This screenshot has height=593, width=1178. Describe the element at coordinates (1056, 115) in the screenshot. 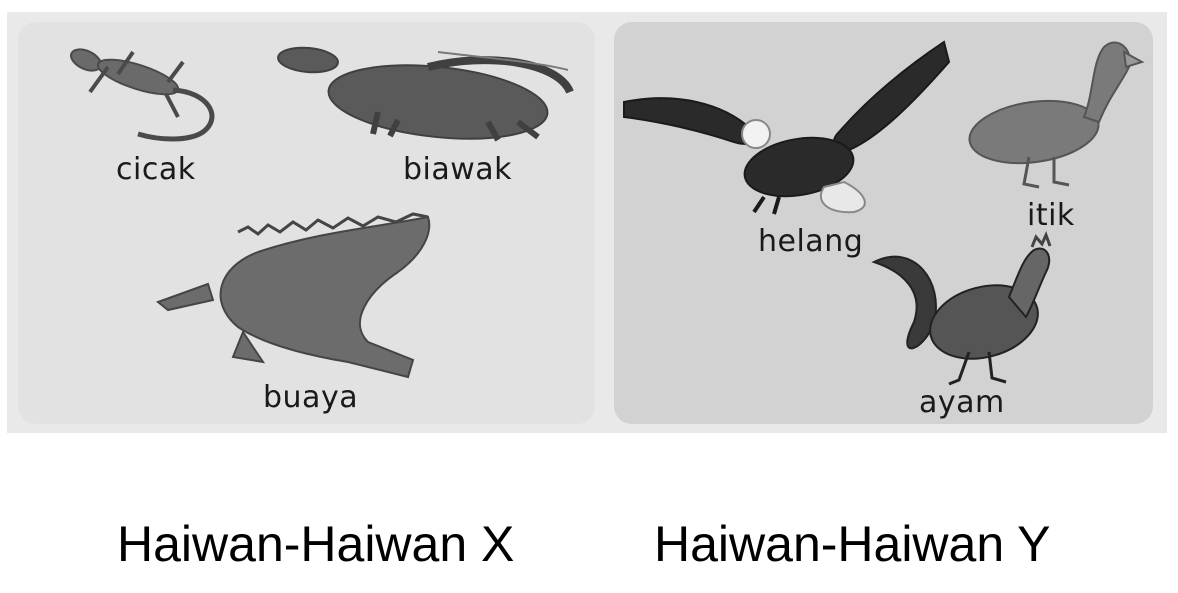

I see `duck-image` at that location.